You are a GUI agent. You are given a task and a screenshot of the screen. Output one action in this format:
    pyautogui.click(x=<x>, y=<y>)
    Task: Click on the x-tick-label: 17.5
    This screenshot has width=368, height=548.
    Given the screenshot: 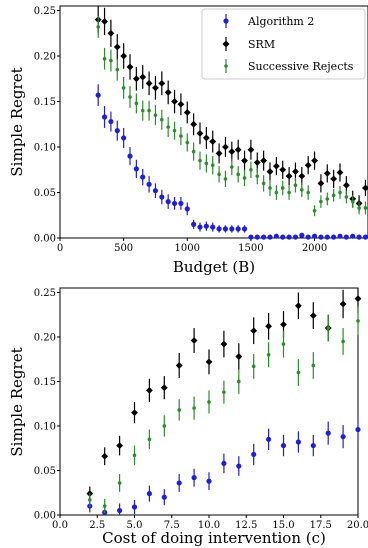 What is the action you would take?
    pyautogui.click(x=321, y=525)
    